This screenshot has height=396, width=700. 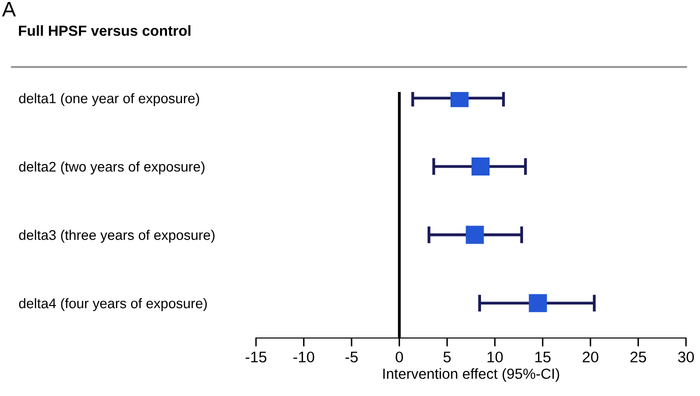 What do you see at coordinates (303, 357) in the screenshot?
I see `x-tick-label: -10` at bounding box center [303, 357].